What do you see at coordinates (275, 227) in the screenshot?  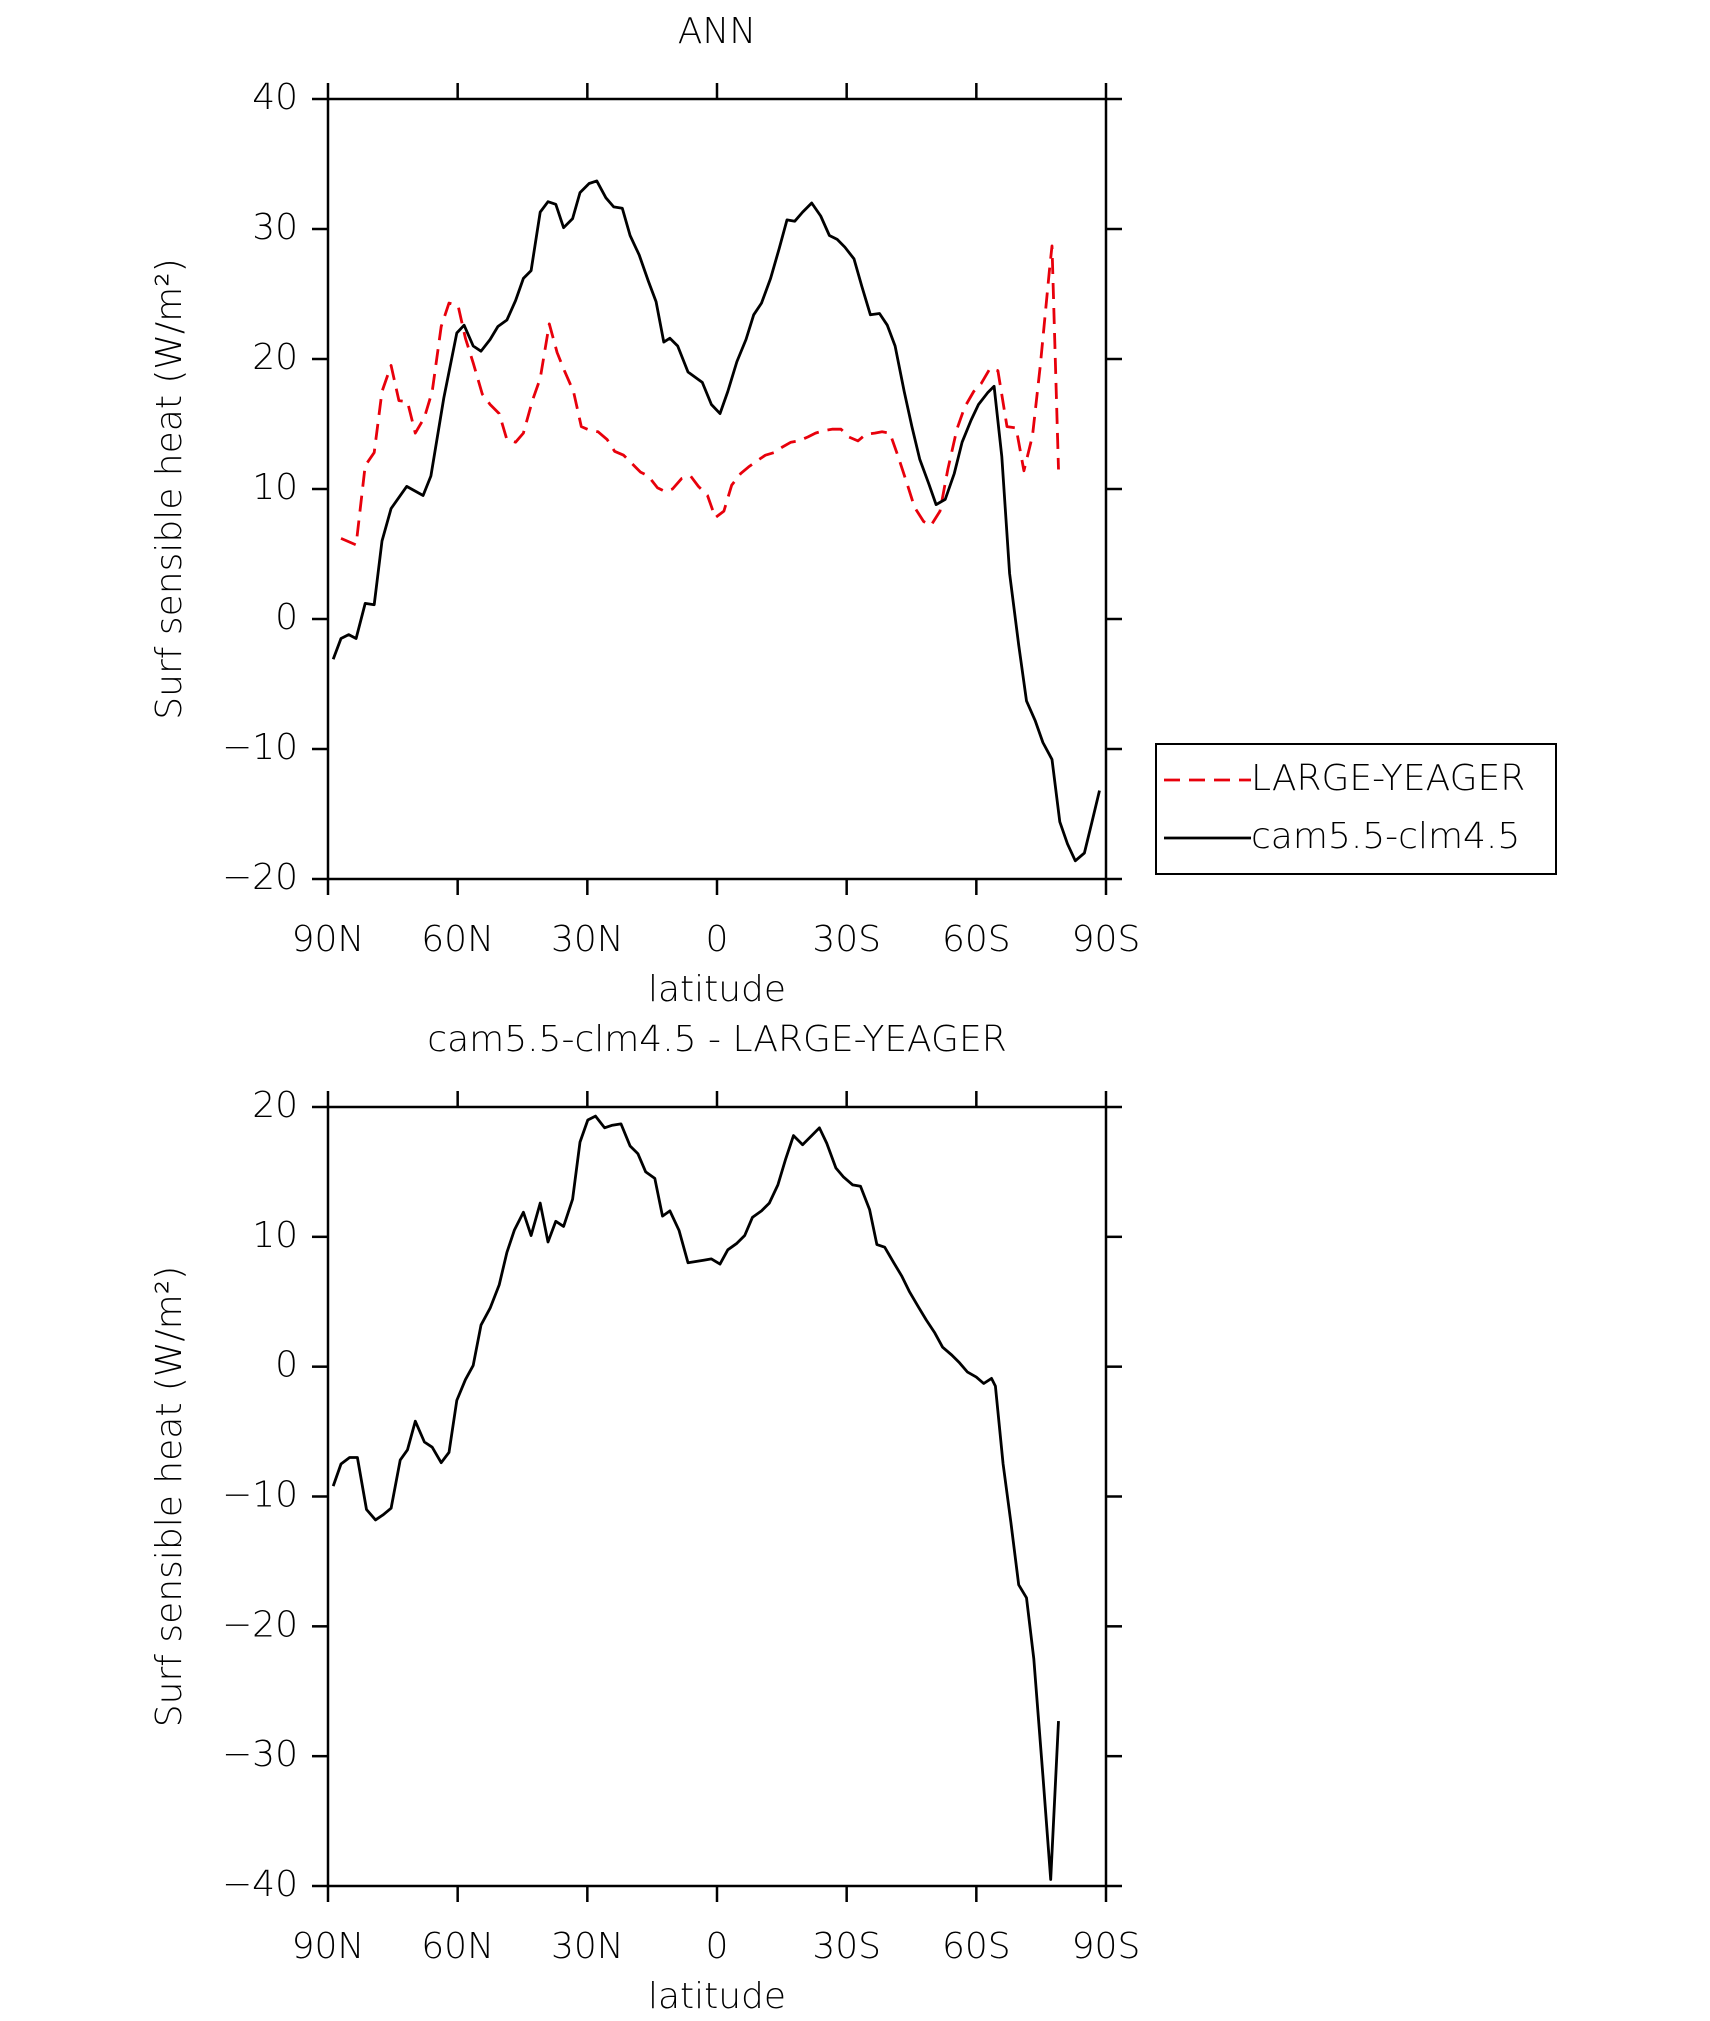 I see `y-tick-label: 30` at bounding box center [275, 227].